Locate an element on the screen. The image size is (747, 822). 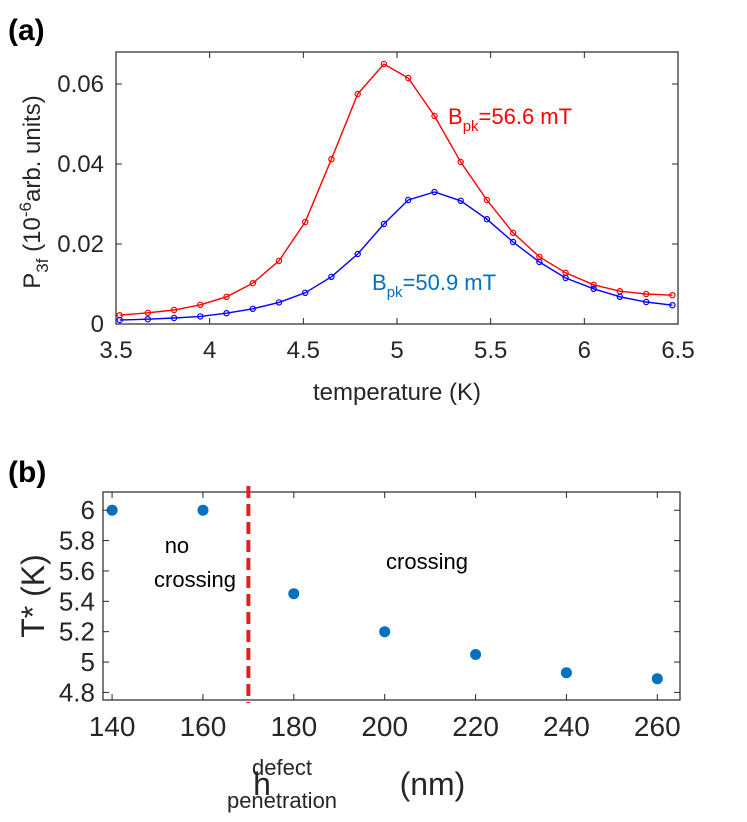
panel-a-x-axis-label: temperature (K) is located at coordinates (397, 392).